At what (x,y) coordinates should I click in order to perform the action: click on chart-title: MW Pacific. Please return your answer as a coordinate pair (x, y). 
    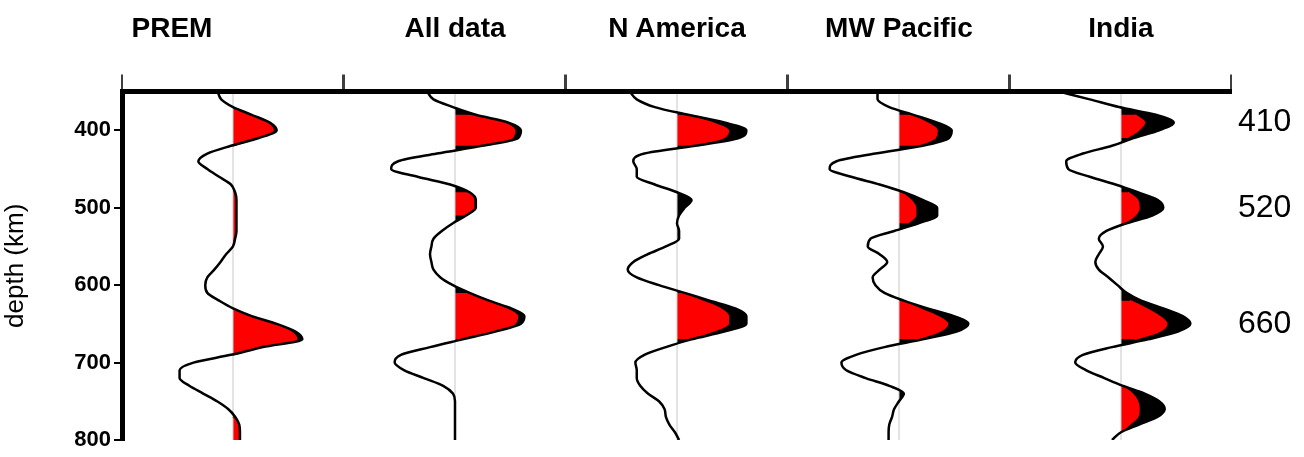
    Looking at the image, I should click on (899, 27).